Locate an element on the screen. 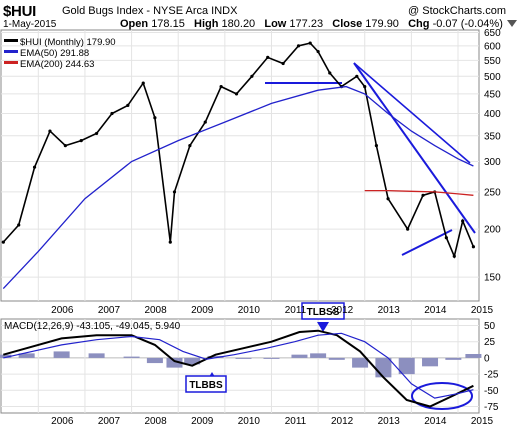 The height and width of the screenshot is (429, 520). downtrend-line-long is located at coordinates (414, 148).